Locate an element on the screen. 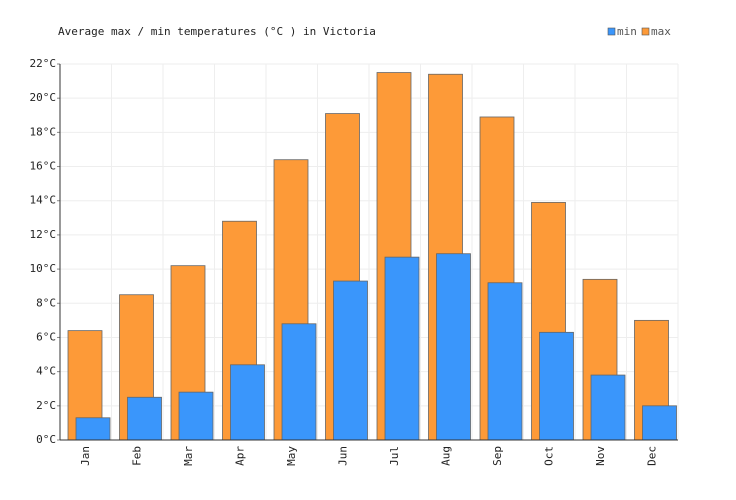 The image size is (736, 500). x-tick-label: Jan is located at coordinates (85, 456).